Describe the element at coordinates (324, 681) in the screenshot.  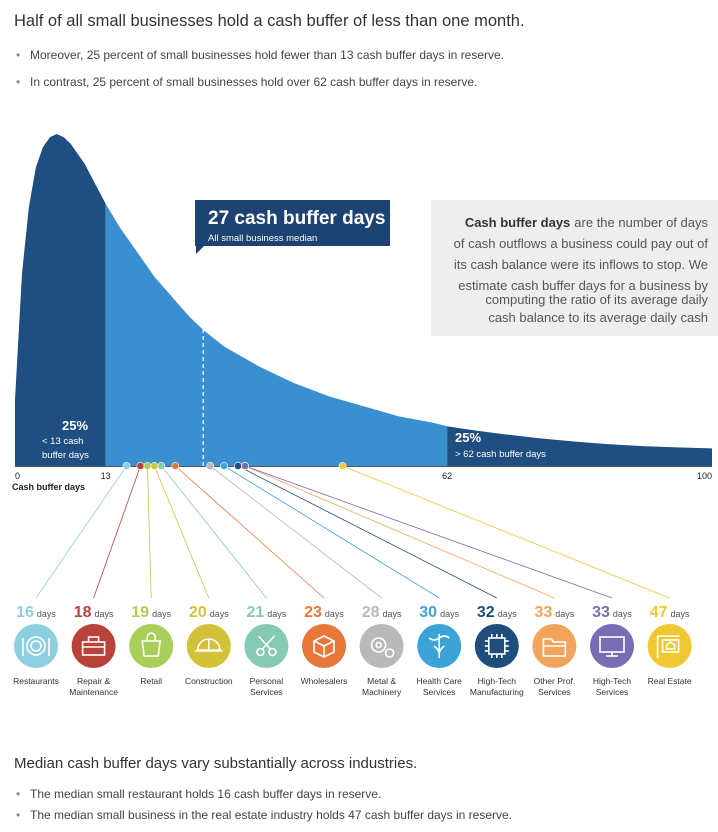
I see `industry-name: Wholesalers` at that location.